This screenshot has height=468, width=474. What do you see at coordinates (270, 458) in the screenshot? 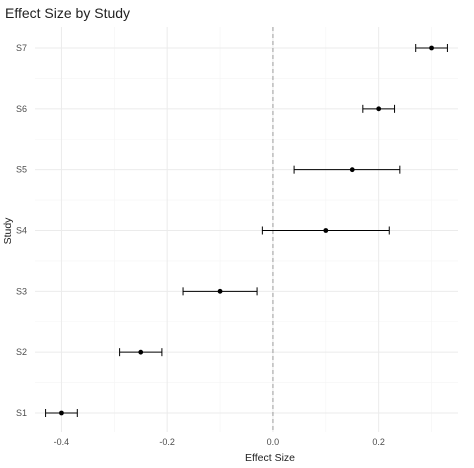
I see `x-axis-title: Effect Size` at bounding box center [270, 458].